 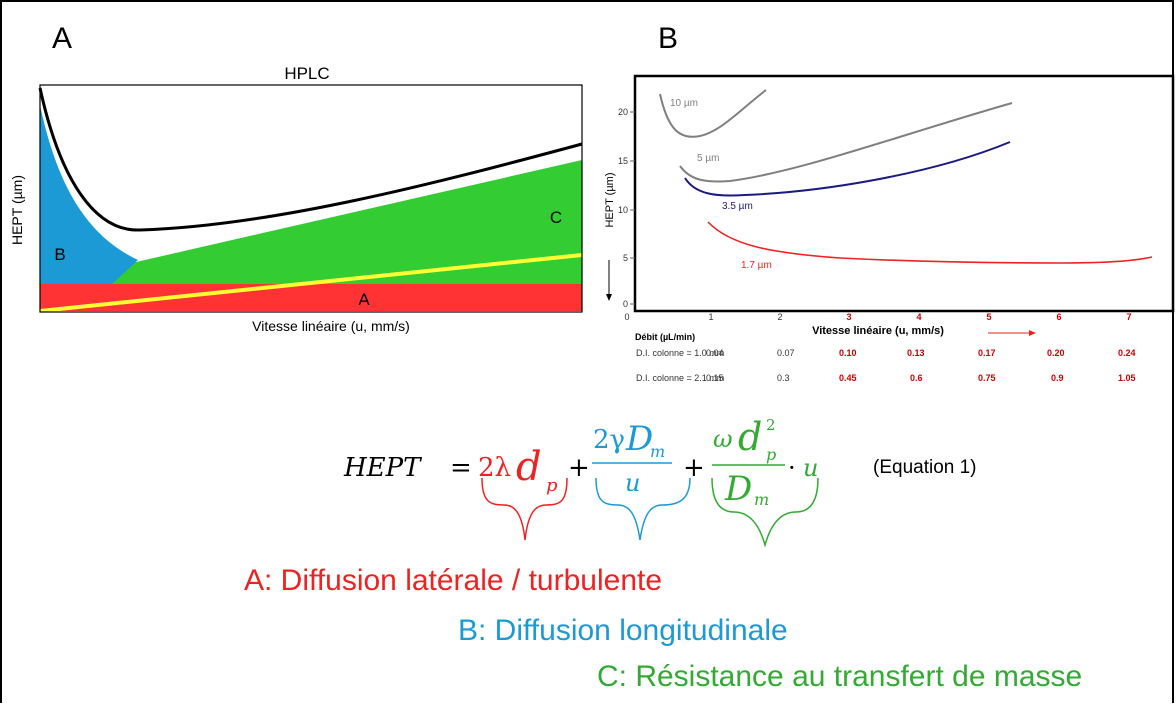 What do you see at coordinates (878, 331) in the screenshot?
I see `panel-b-xlabel: Vitesse linéaire (u, mm/s)` at bounding box center [878, 331].